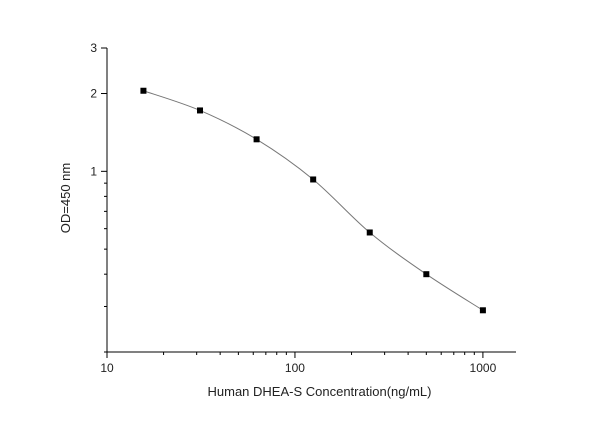 Image resolution: width=600 pixels, height=426 pixels. What do you see at coordinates (295, 368) in the screenshot?
I see `x-tick-label: 100` at bounding box center [295, 368].